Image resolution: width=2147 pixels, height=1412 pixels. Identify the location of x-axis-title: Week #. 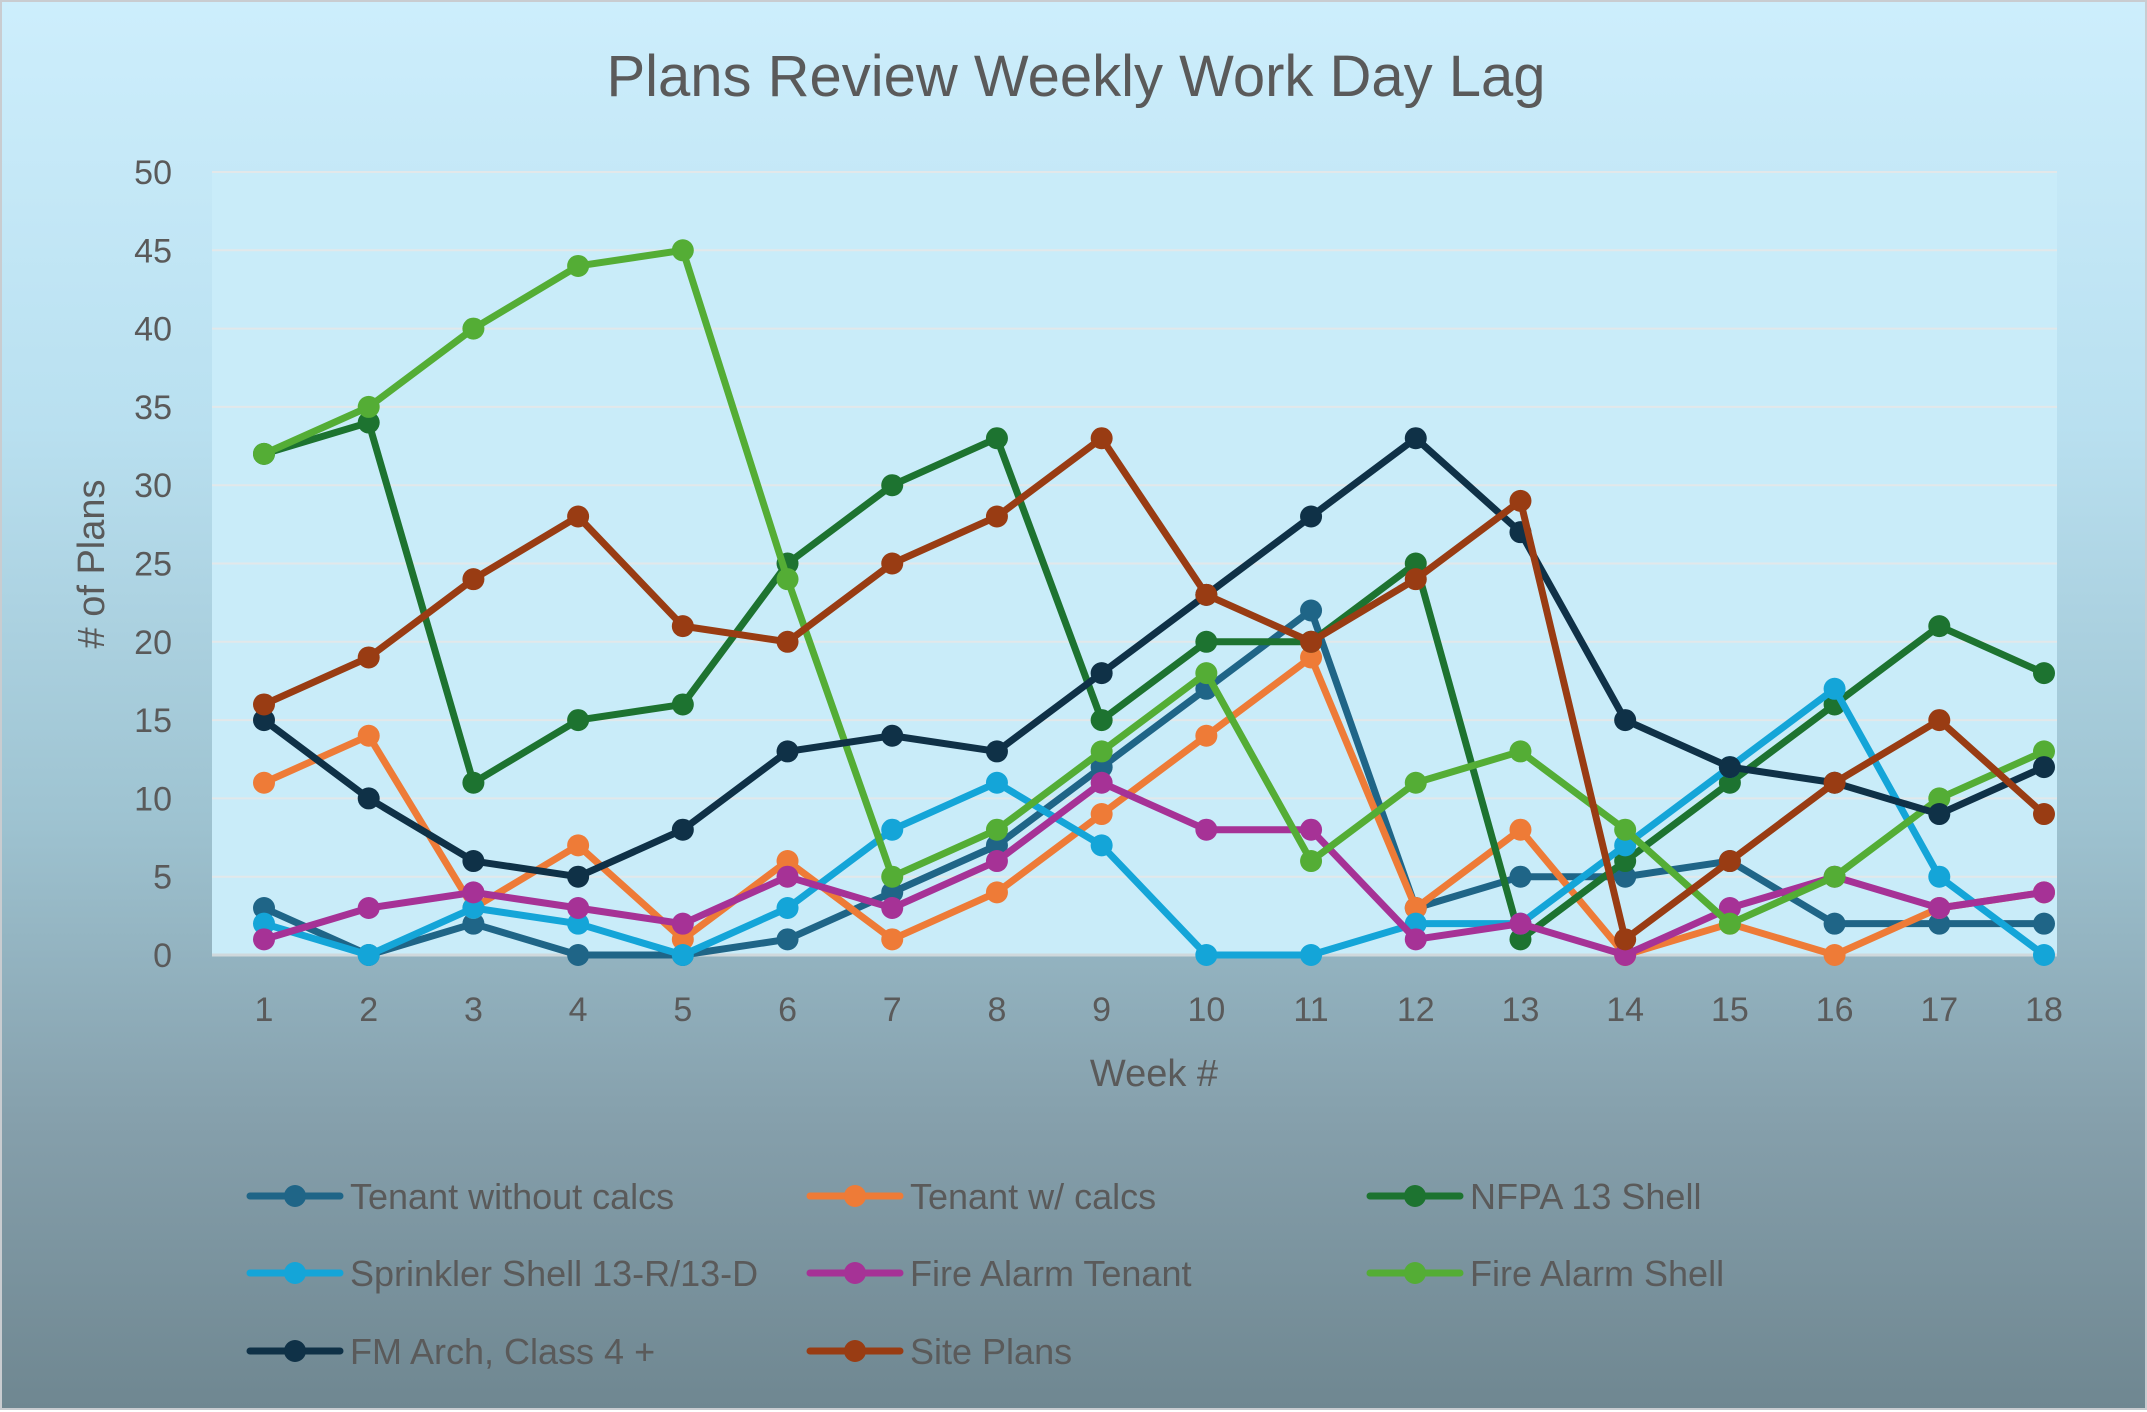
(1154, 1074).